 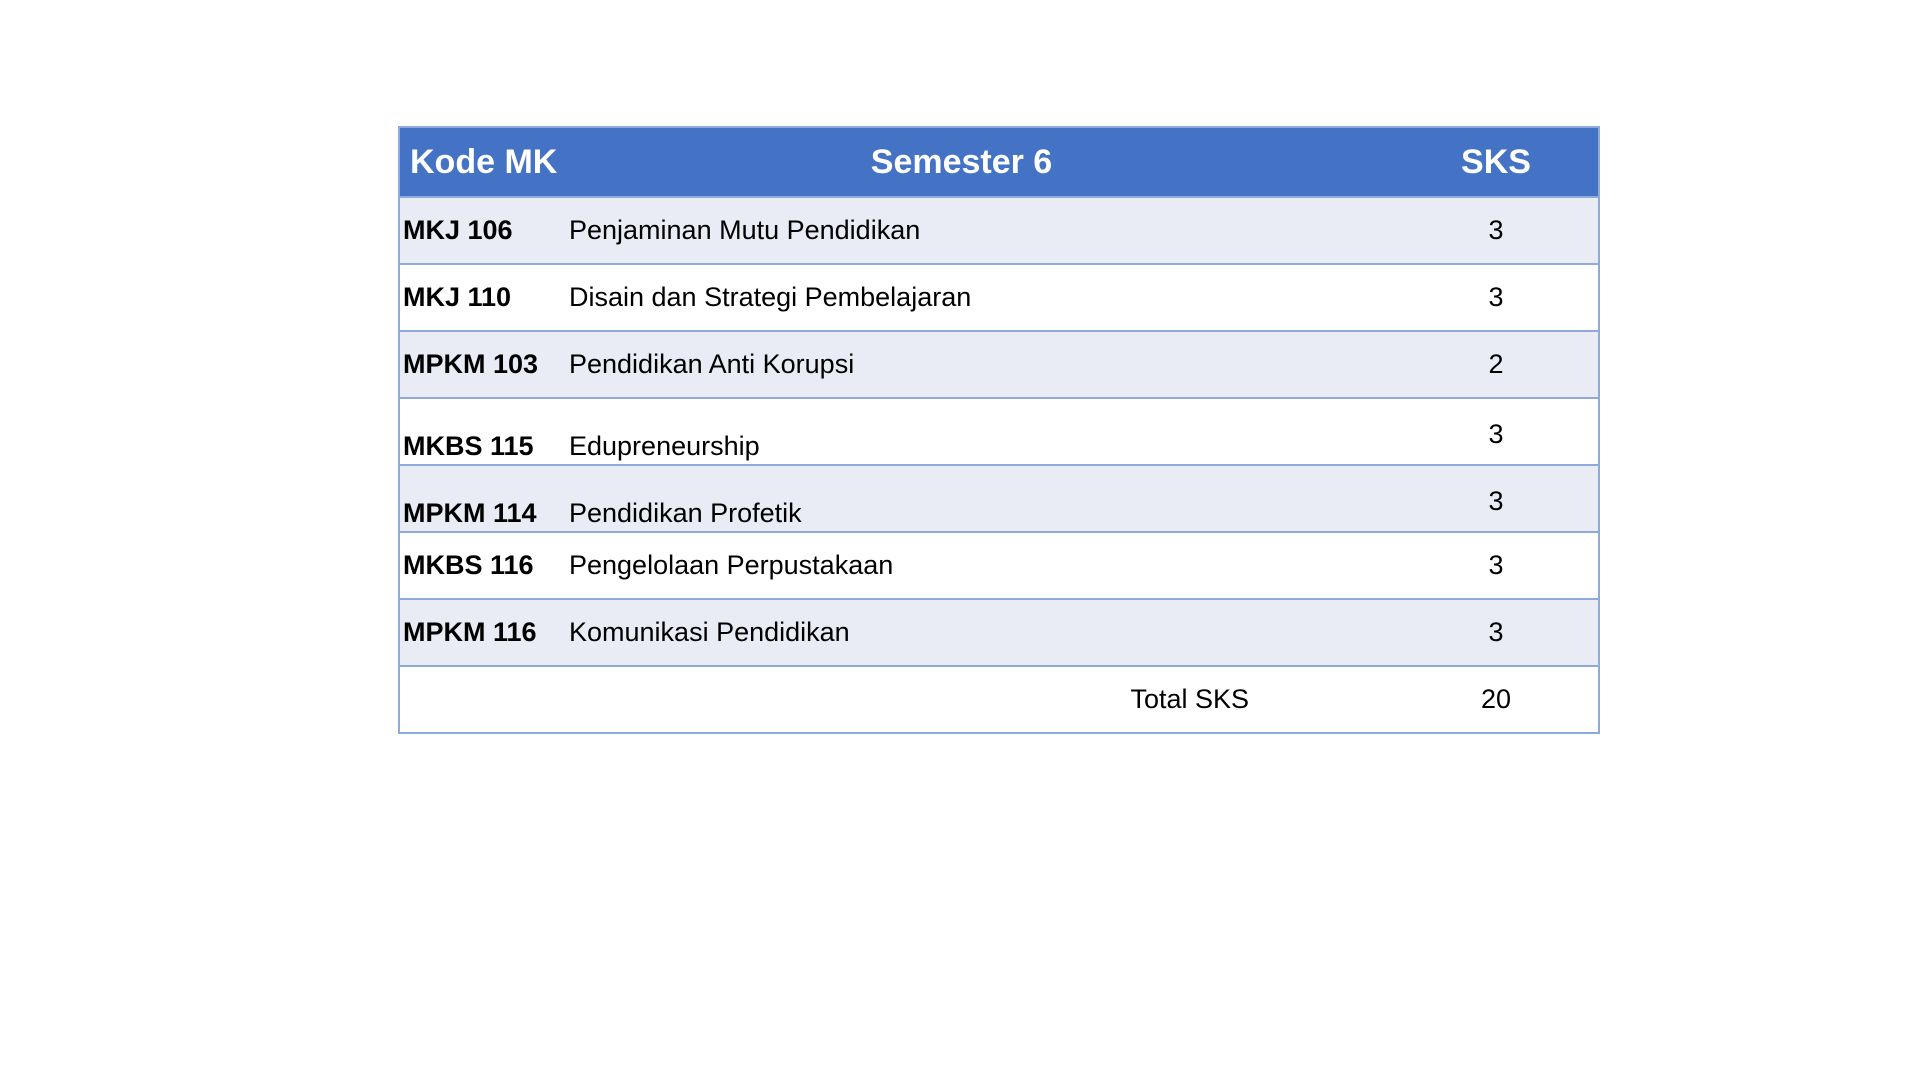 I want to click on total-row: Total SKS 20, so click(x=999, y=699).